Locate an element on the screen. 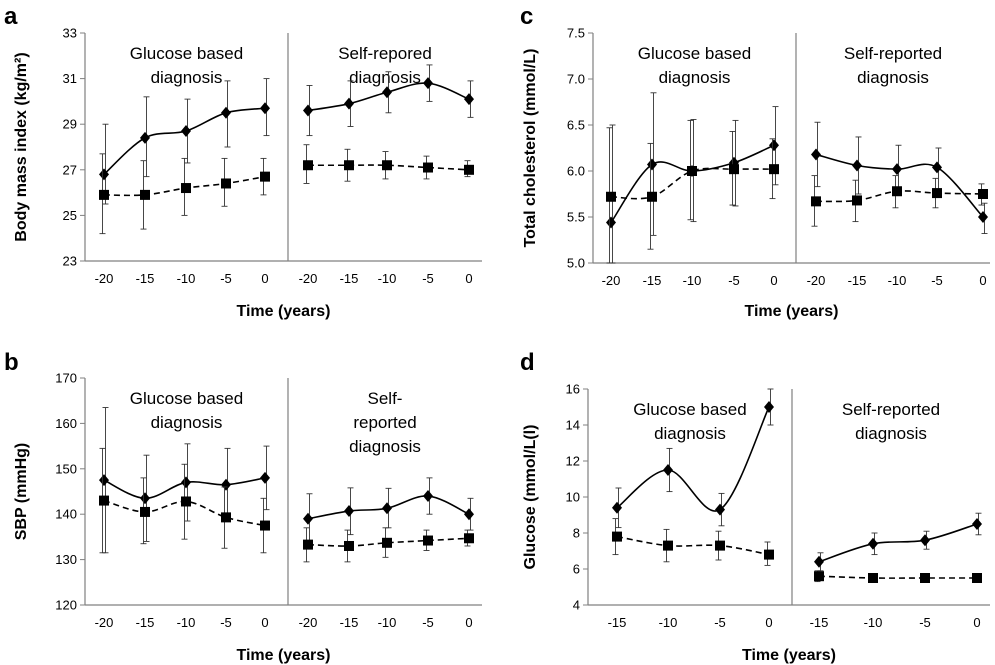  y-tick-label: 120 is located at coordinates (66, 605).